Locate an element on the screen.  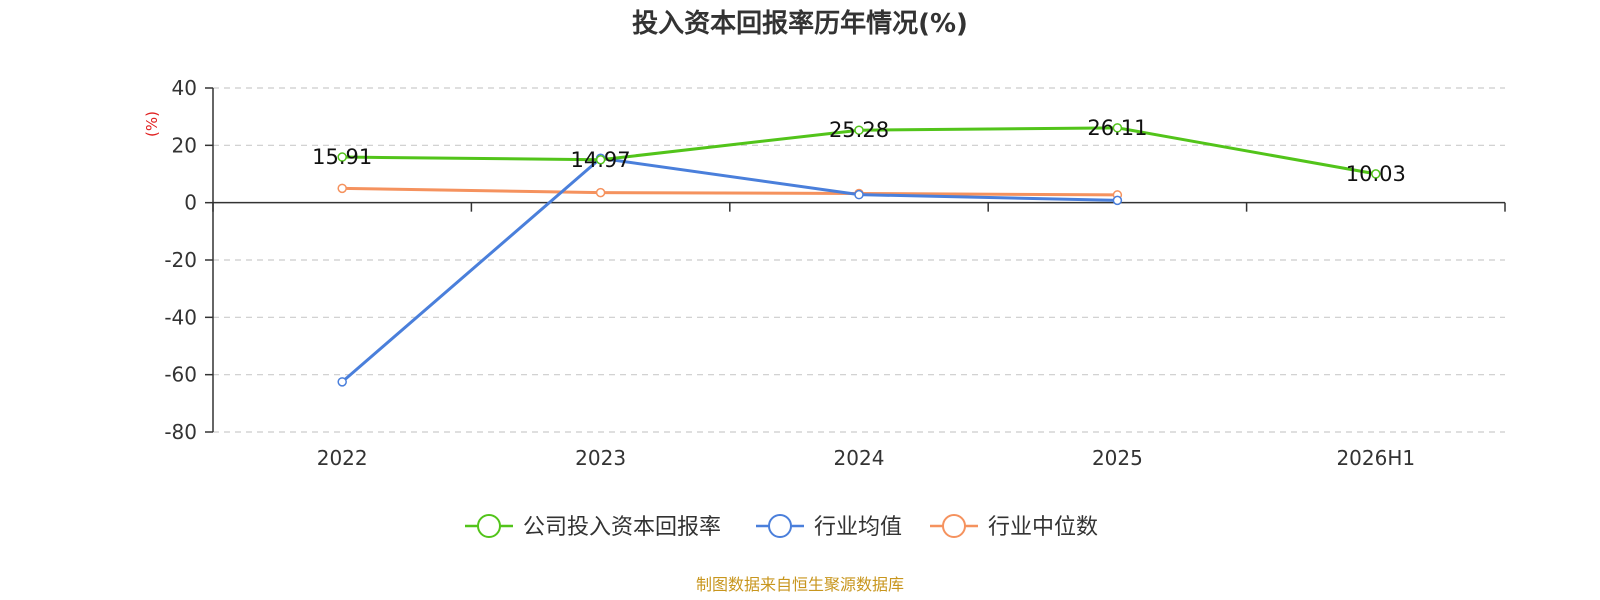
data-label: 25.28 is located at coordinates (859, 130).